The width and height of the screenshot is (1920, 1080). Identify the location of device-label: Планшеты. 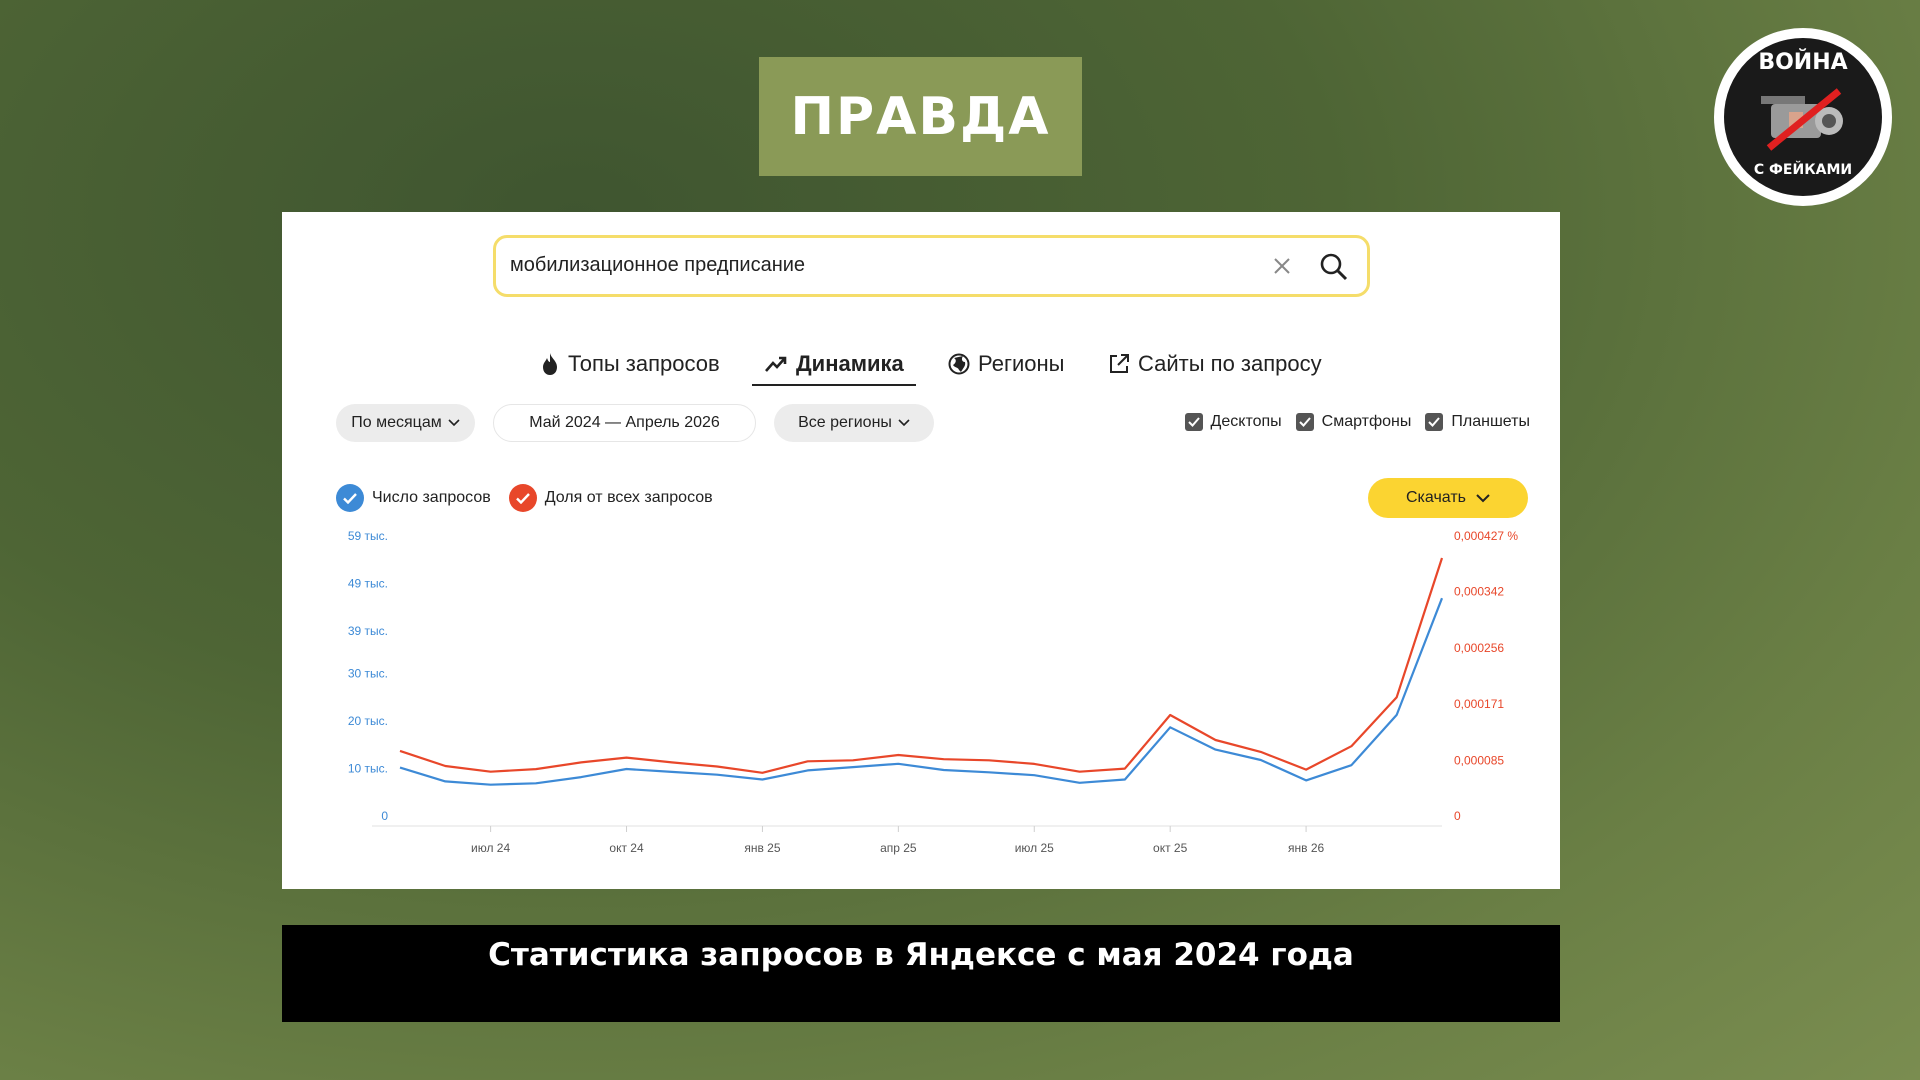
(1490, 421).